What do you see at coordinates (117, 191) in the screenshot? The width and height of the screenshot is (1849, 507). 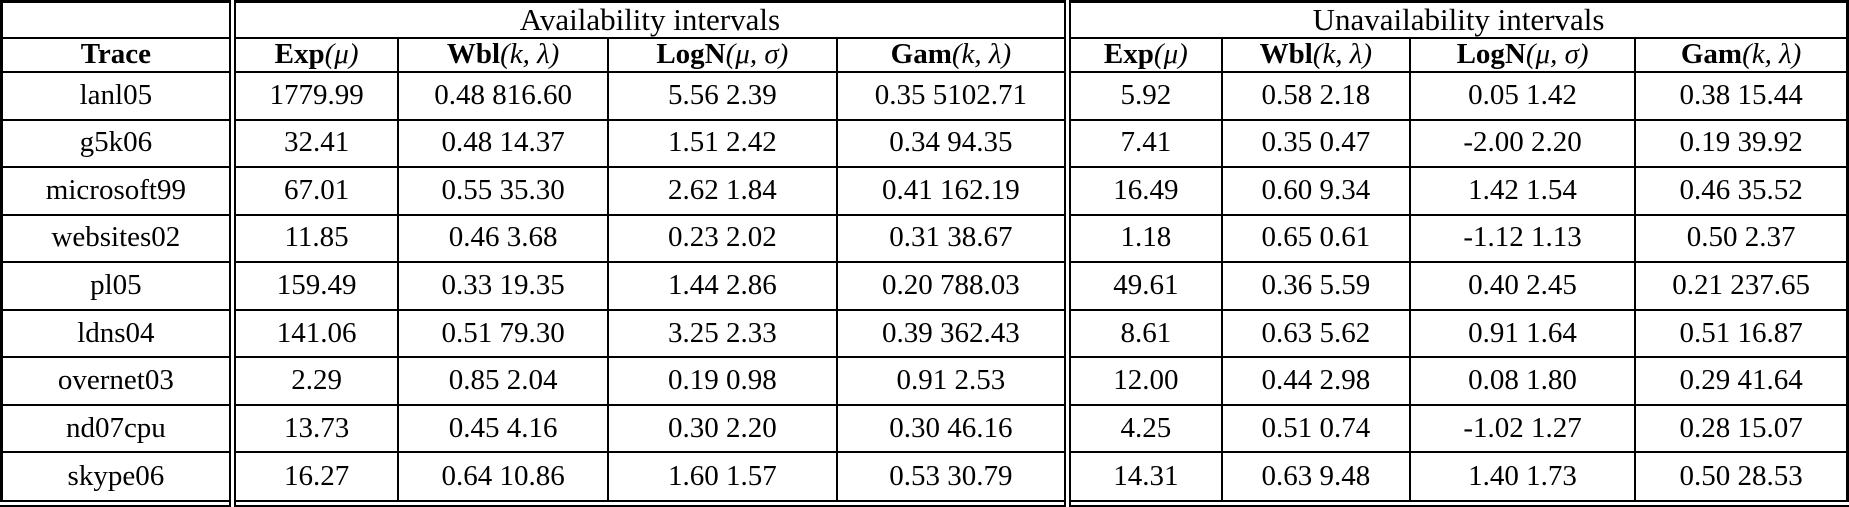 I see `trace-cell: microsoft99` at bounding box center [117, 191].